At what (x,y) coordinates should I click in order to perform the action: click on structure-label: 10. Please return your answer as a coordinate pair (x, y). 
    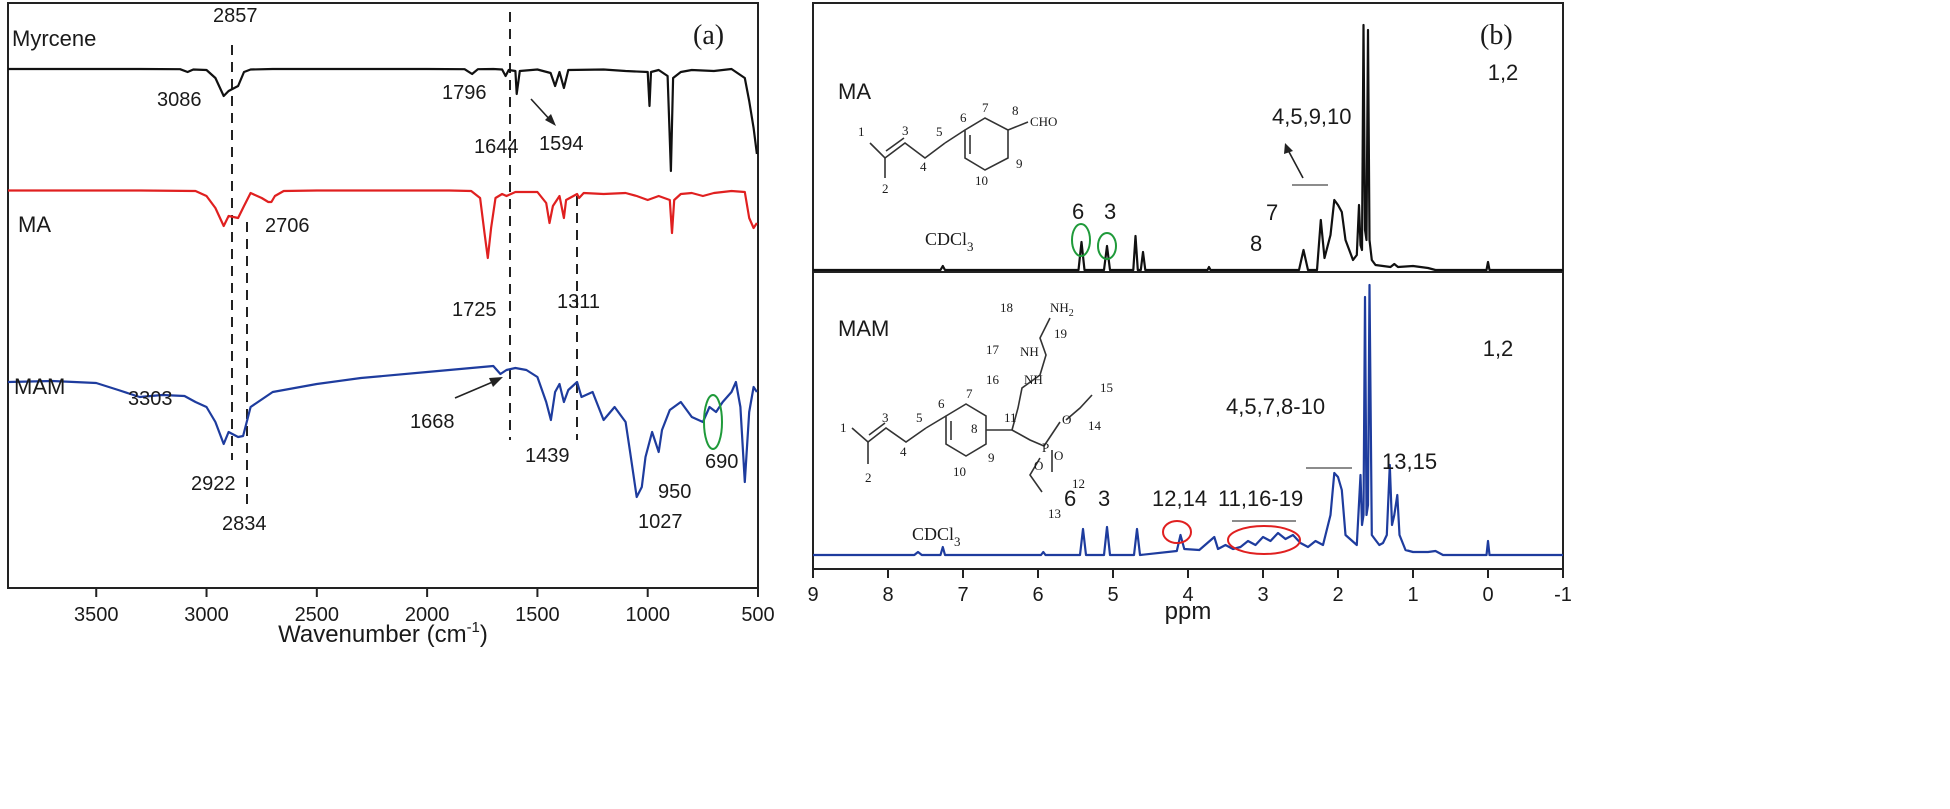
    Looking at the image, I should click on (981, 180).